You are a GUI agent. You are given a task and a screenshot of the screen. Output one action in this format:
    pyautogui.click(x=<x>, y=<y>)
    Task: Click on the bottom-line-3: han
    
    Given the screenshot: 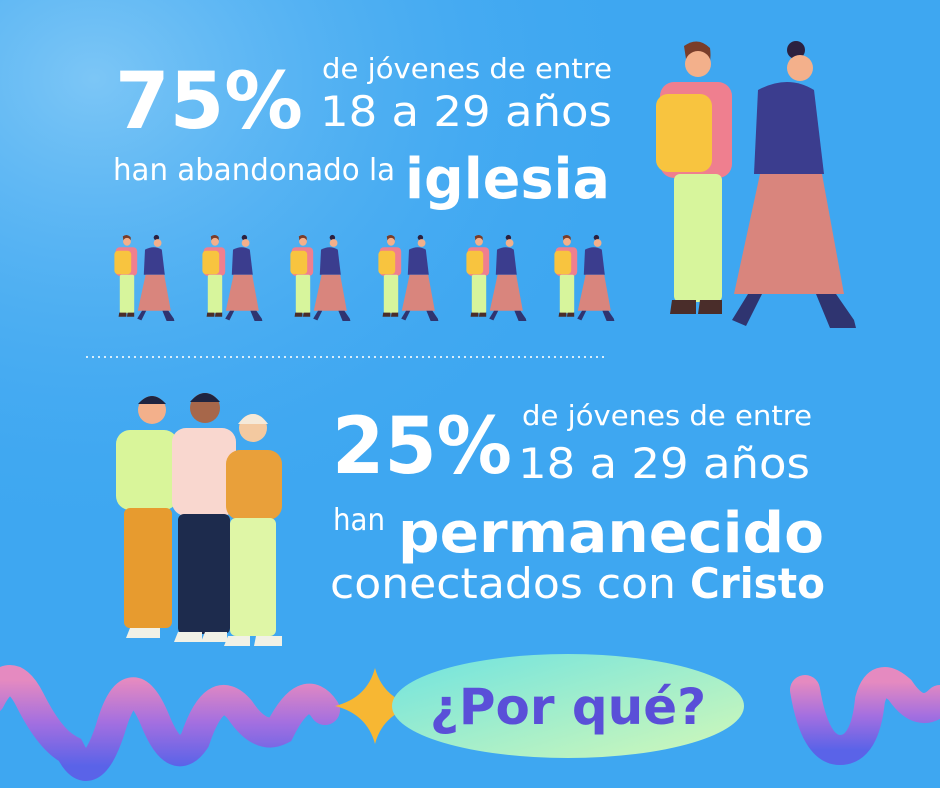 What is the action you would take?
    pyautogui.click(x=359, y=520)
    